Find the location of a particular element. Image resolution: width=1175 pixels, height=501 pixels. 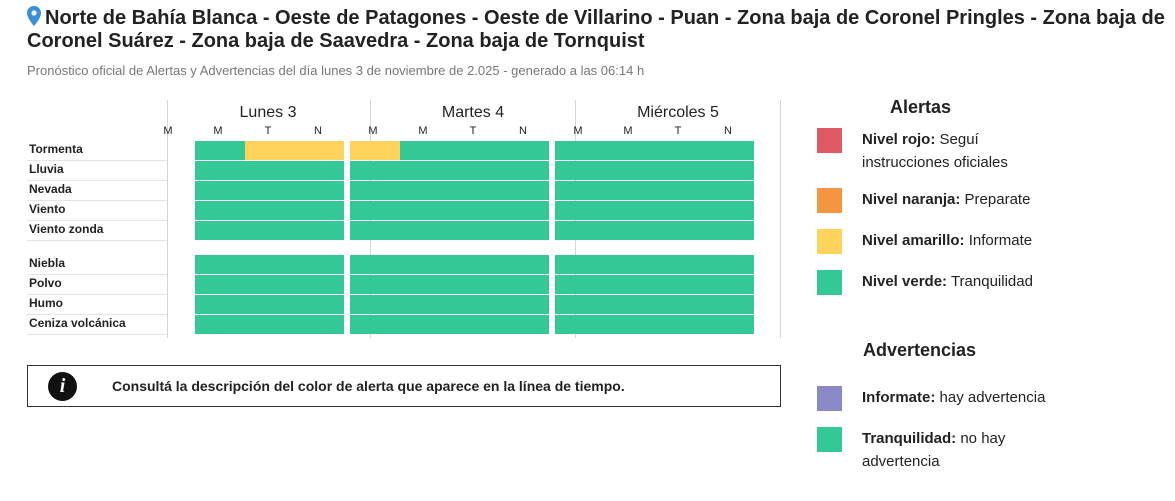

legend-level-name: Tranquilidad: is located at coordinates (909, 438).